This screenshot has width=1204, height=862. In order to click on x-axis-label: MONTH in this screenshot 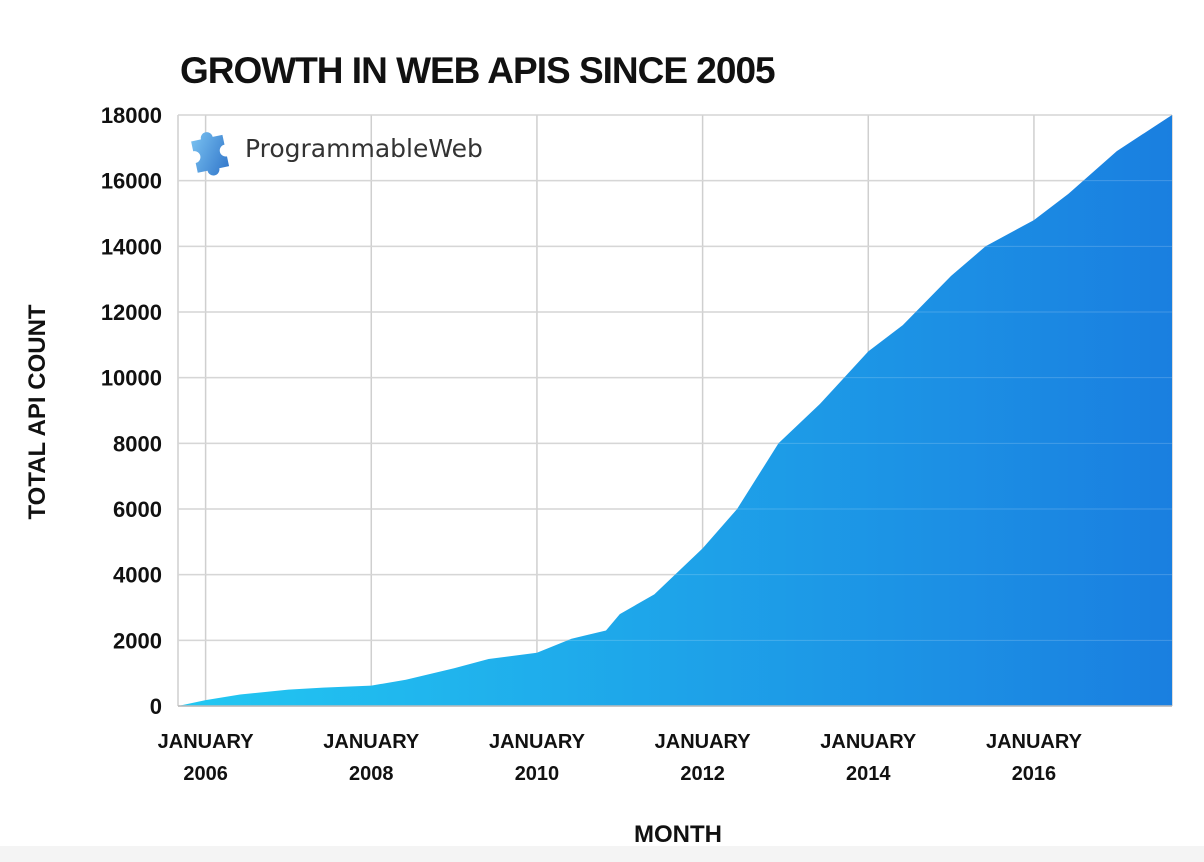, I will do `click(678, 834)`.